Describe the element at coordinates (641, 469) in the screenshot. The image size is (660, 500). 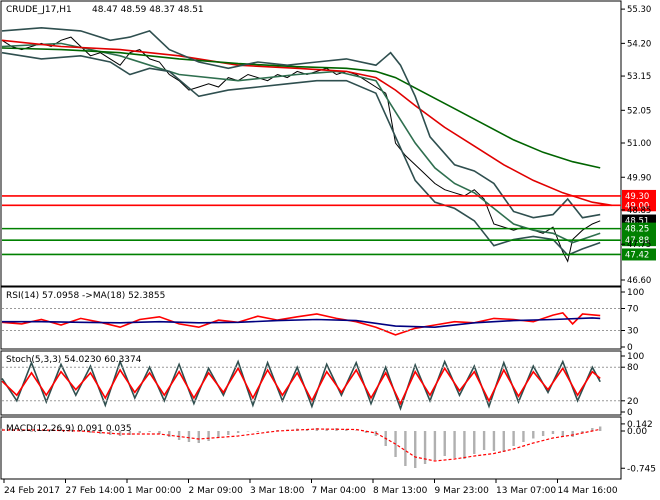
I see `macd-tick-label: -0.745` at that location.